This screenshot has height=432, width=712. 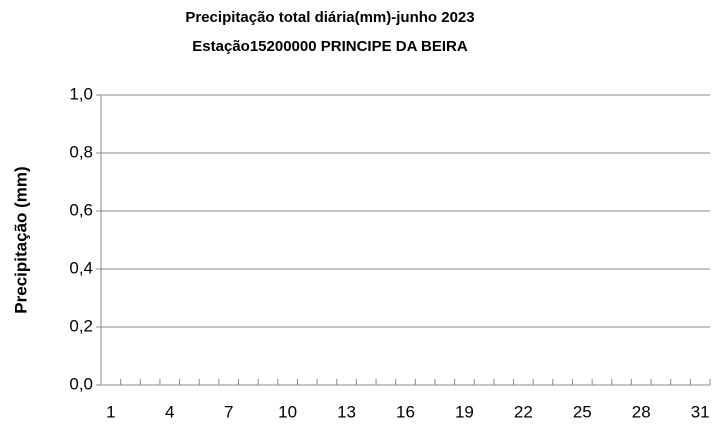 What do you see at coordinates (81, 209) in the screenshot?
I see `y-tick-label: 0,6` at bounding box center [81, 209].